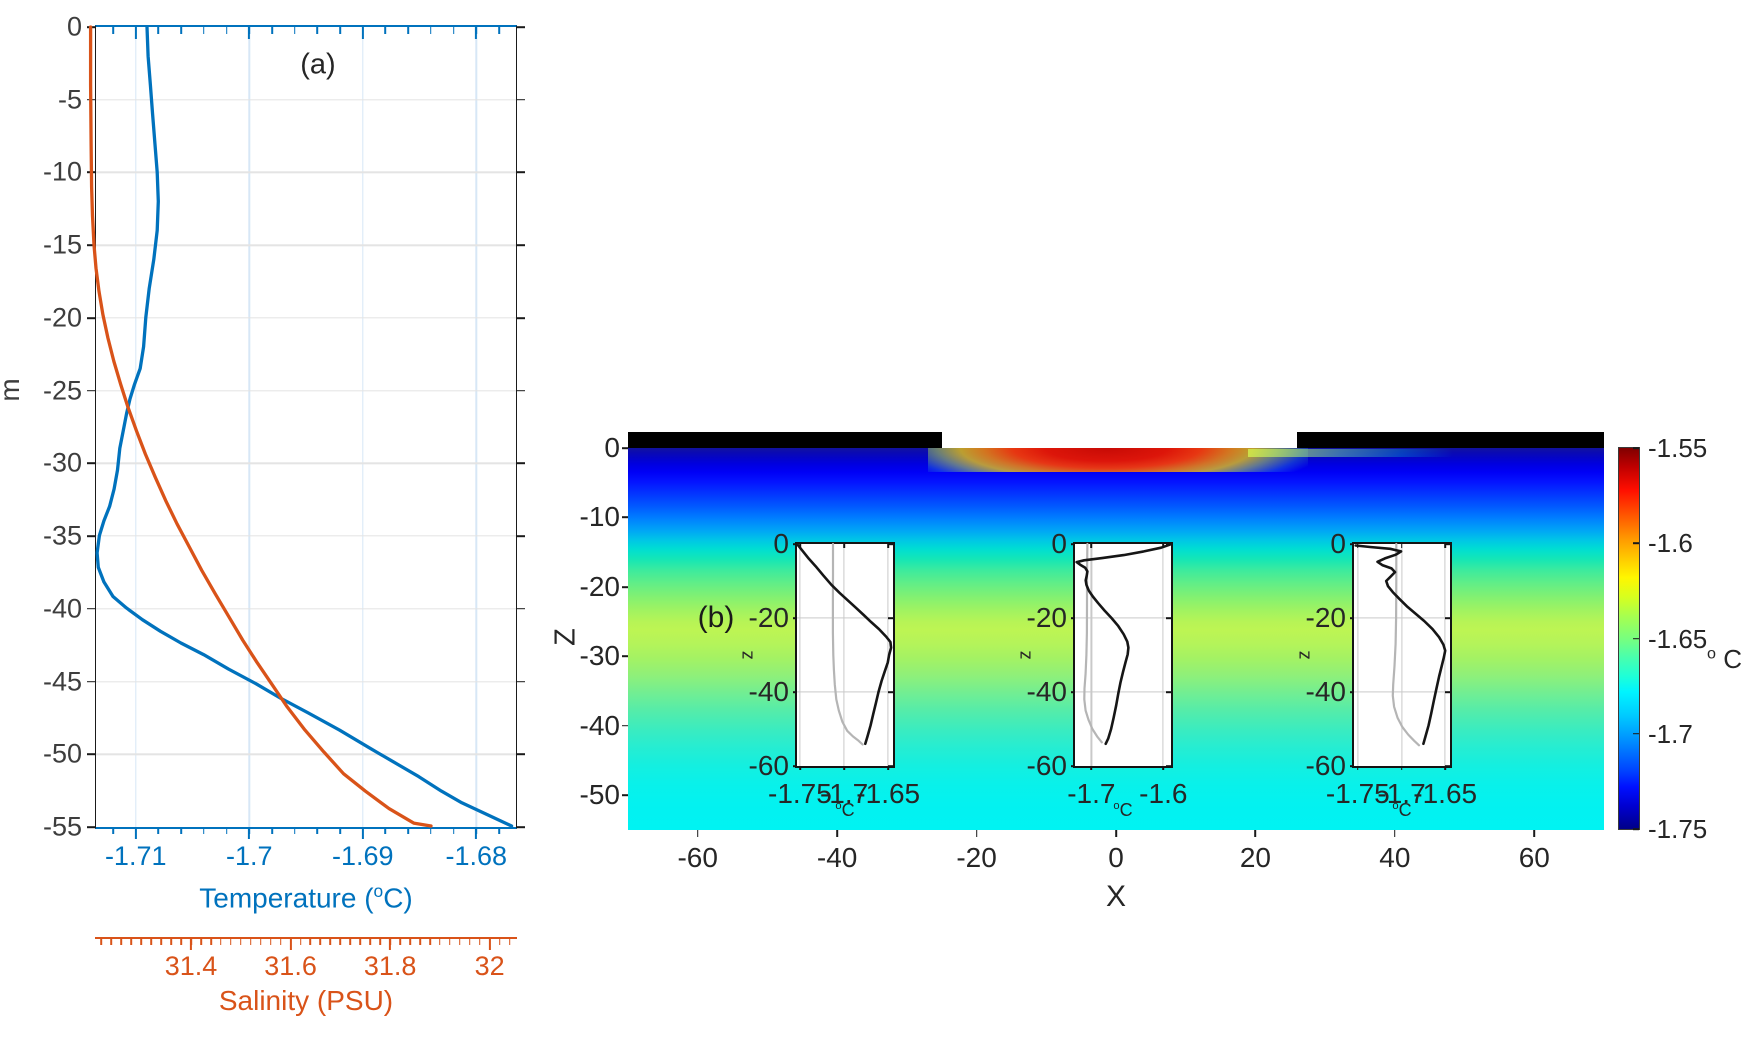 This screenshot has height=1037, width=1759. Describe the element at coordinates (286, 898) in the screenshot. I see `temperature-title-text: Temperature (` at that location.